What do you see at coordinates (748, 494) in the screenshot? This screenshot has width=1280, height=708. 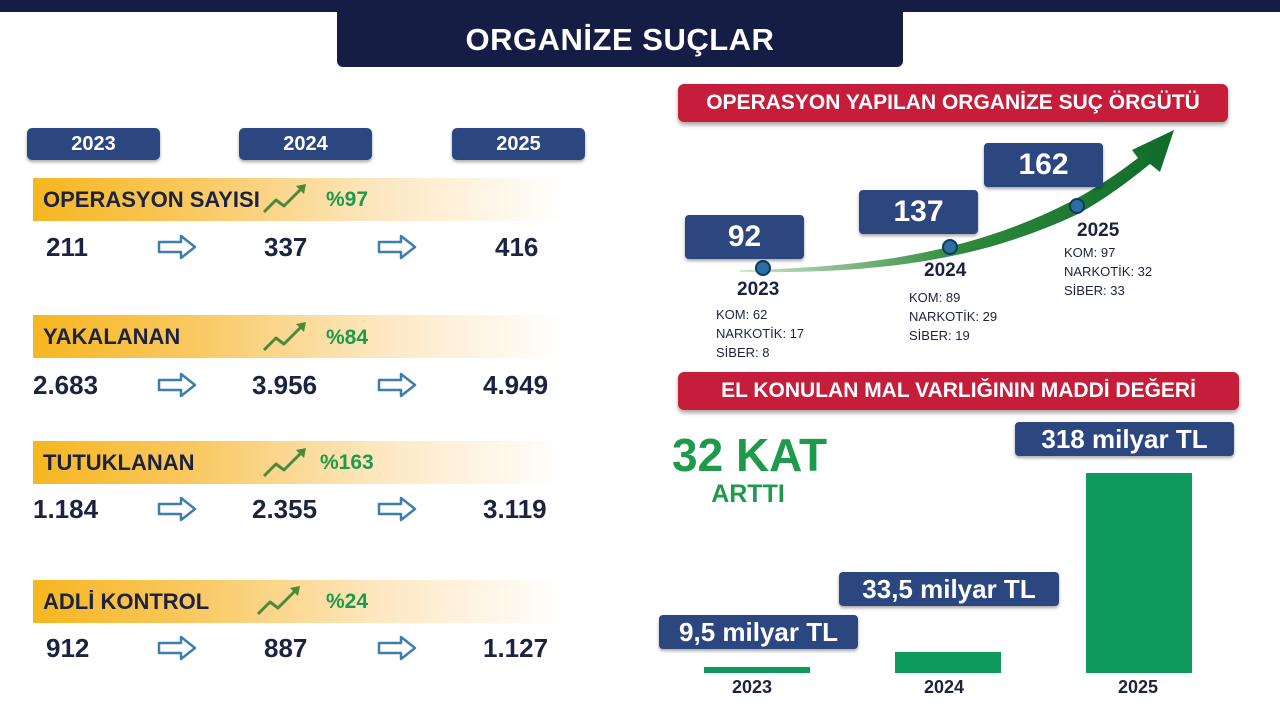 I see `assets-headline-sub: ARTTI` at bounding box center [748, 494].